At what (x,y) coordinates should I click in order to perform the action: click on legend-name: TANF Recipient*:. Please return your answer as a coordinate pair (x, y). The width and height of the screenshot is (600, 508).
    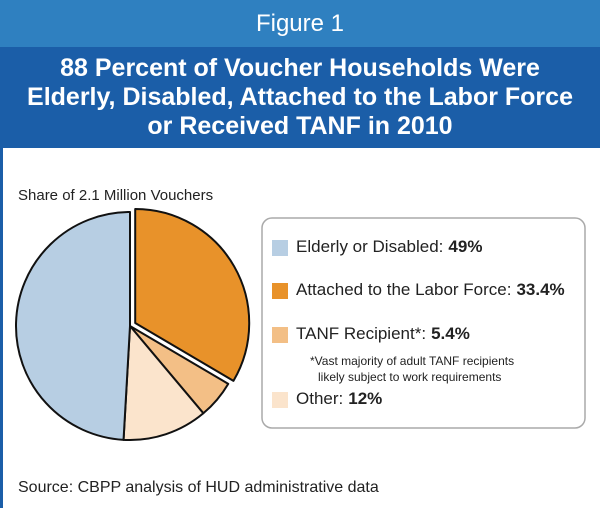
    Looking at the image, I should click on (361, 333).